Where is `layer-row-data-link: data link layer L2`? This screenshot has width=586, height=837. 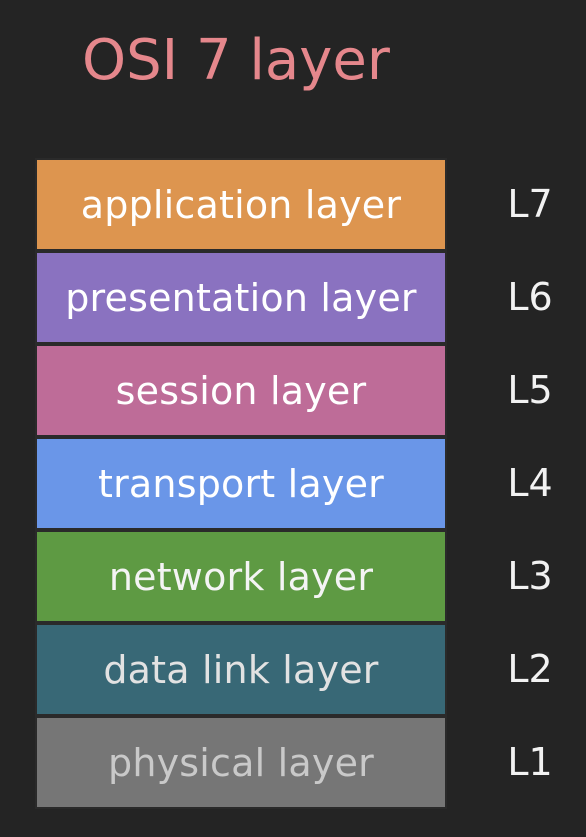
layer-row-data-link: data link layer L2 is located at coordinates (310, 669).